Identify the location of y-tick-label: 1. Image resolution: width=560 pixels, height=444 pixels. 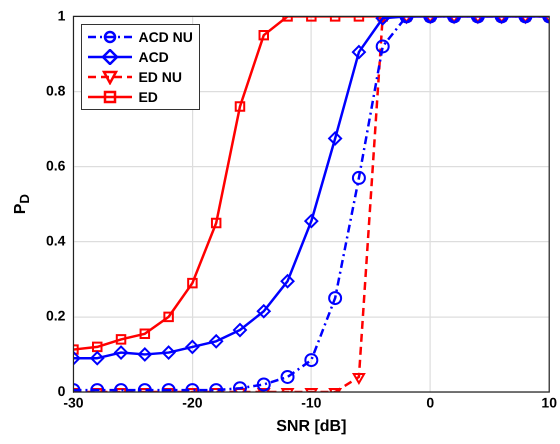
(62, 15).